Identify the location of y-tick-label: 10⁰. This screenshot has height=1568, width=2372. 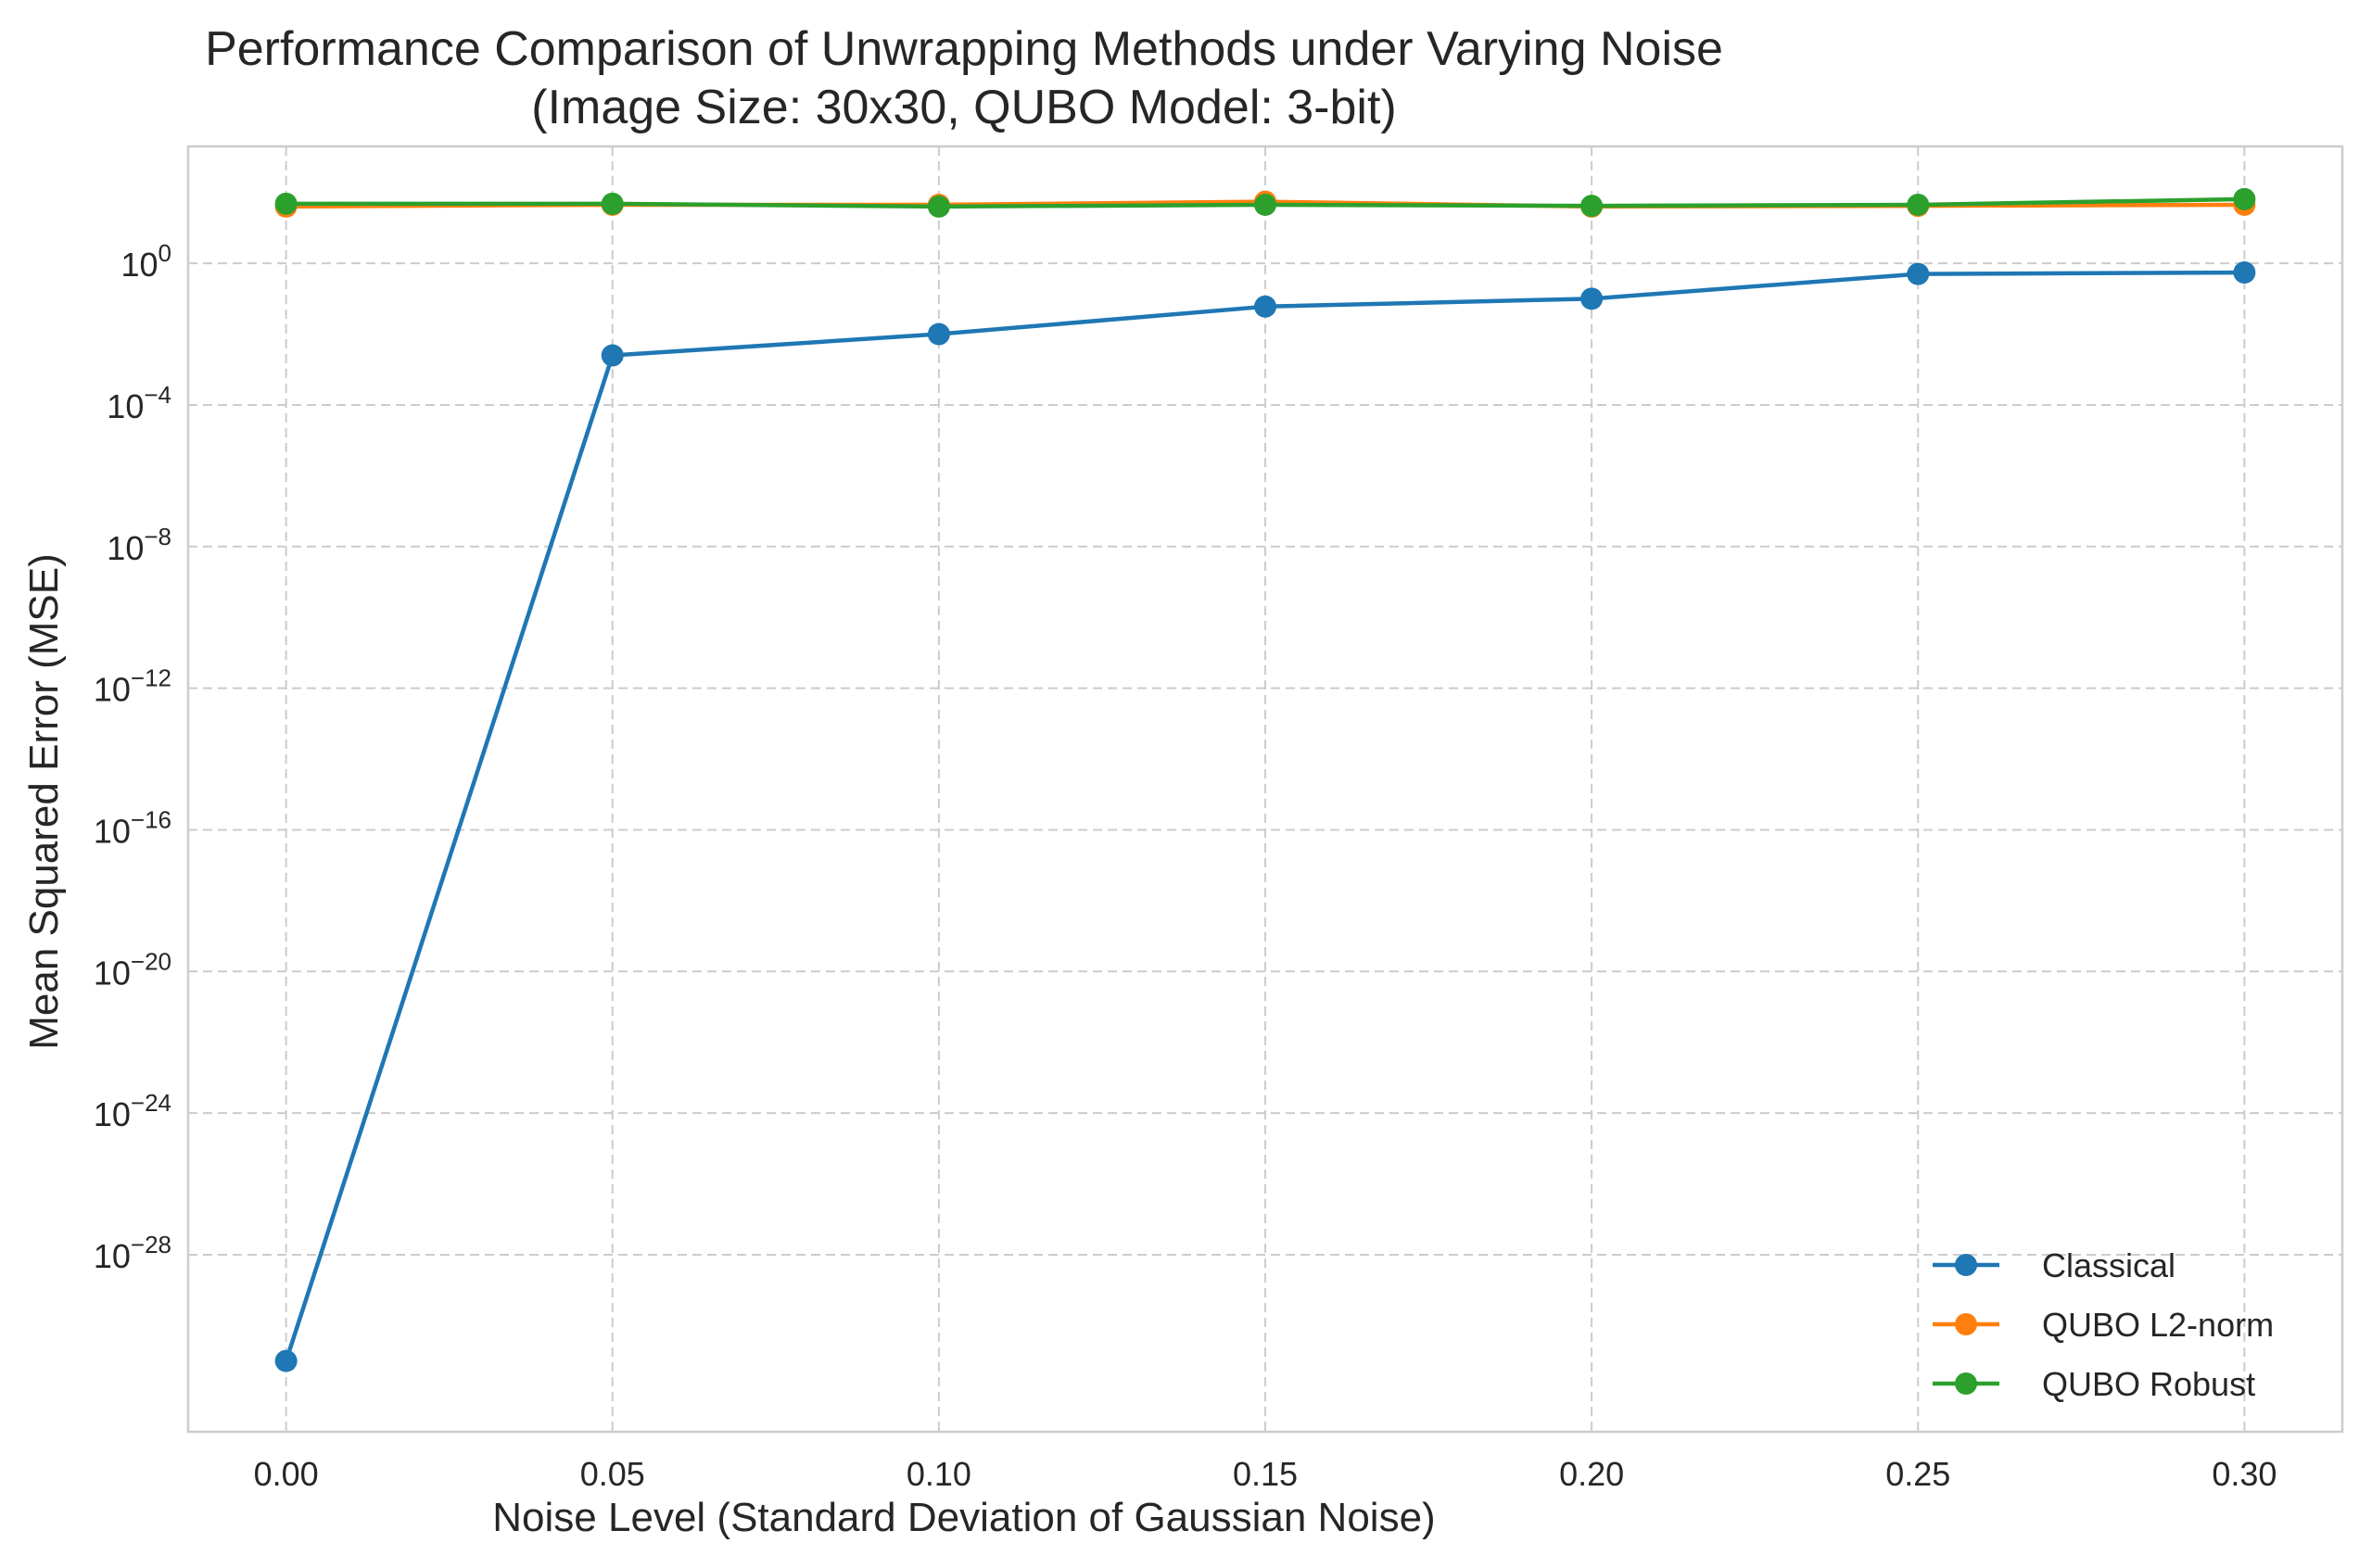
(146, 261).